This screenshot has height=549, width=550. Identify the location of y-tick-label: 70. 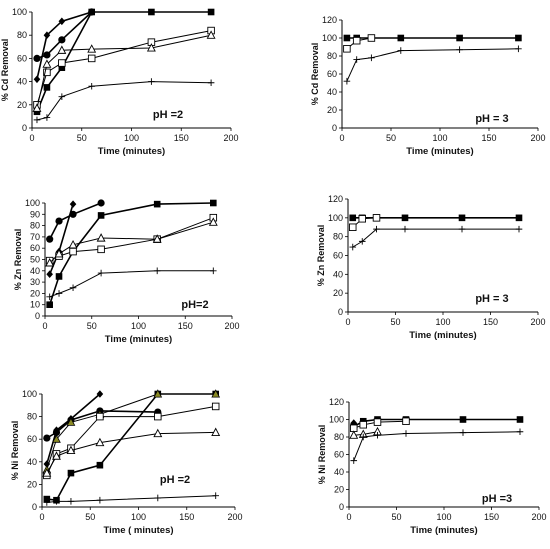
(35, 237).